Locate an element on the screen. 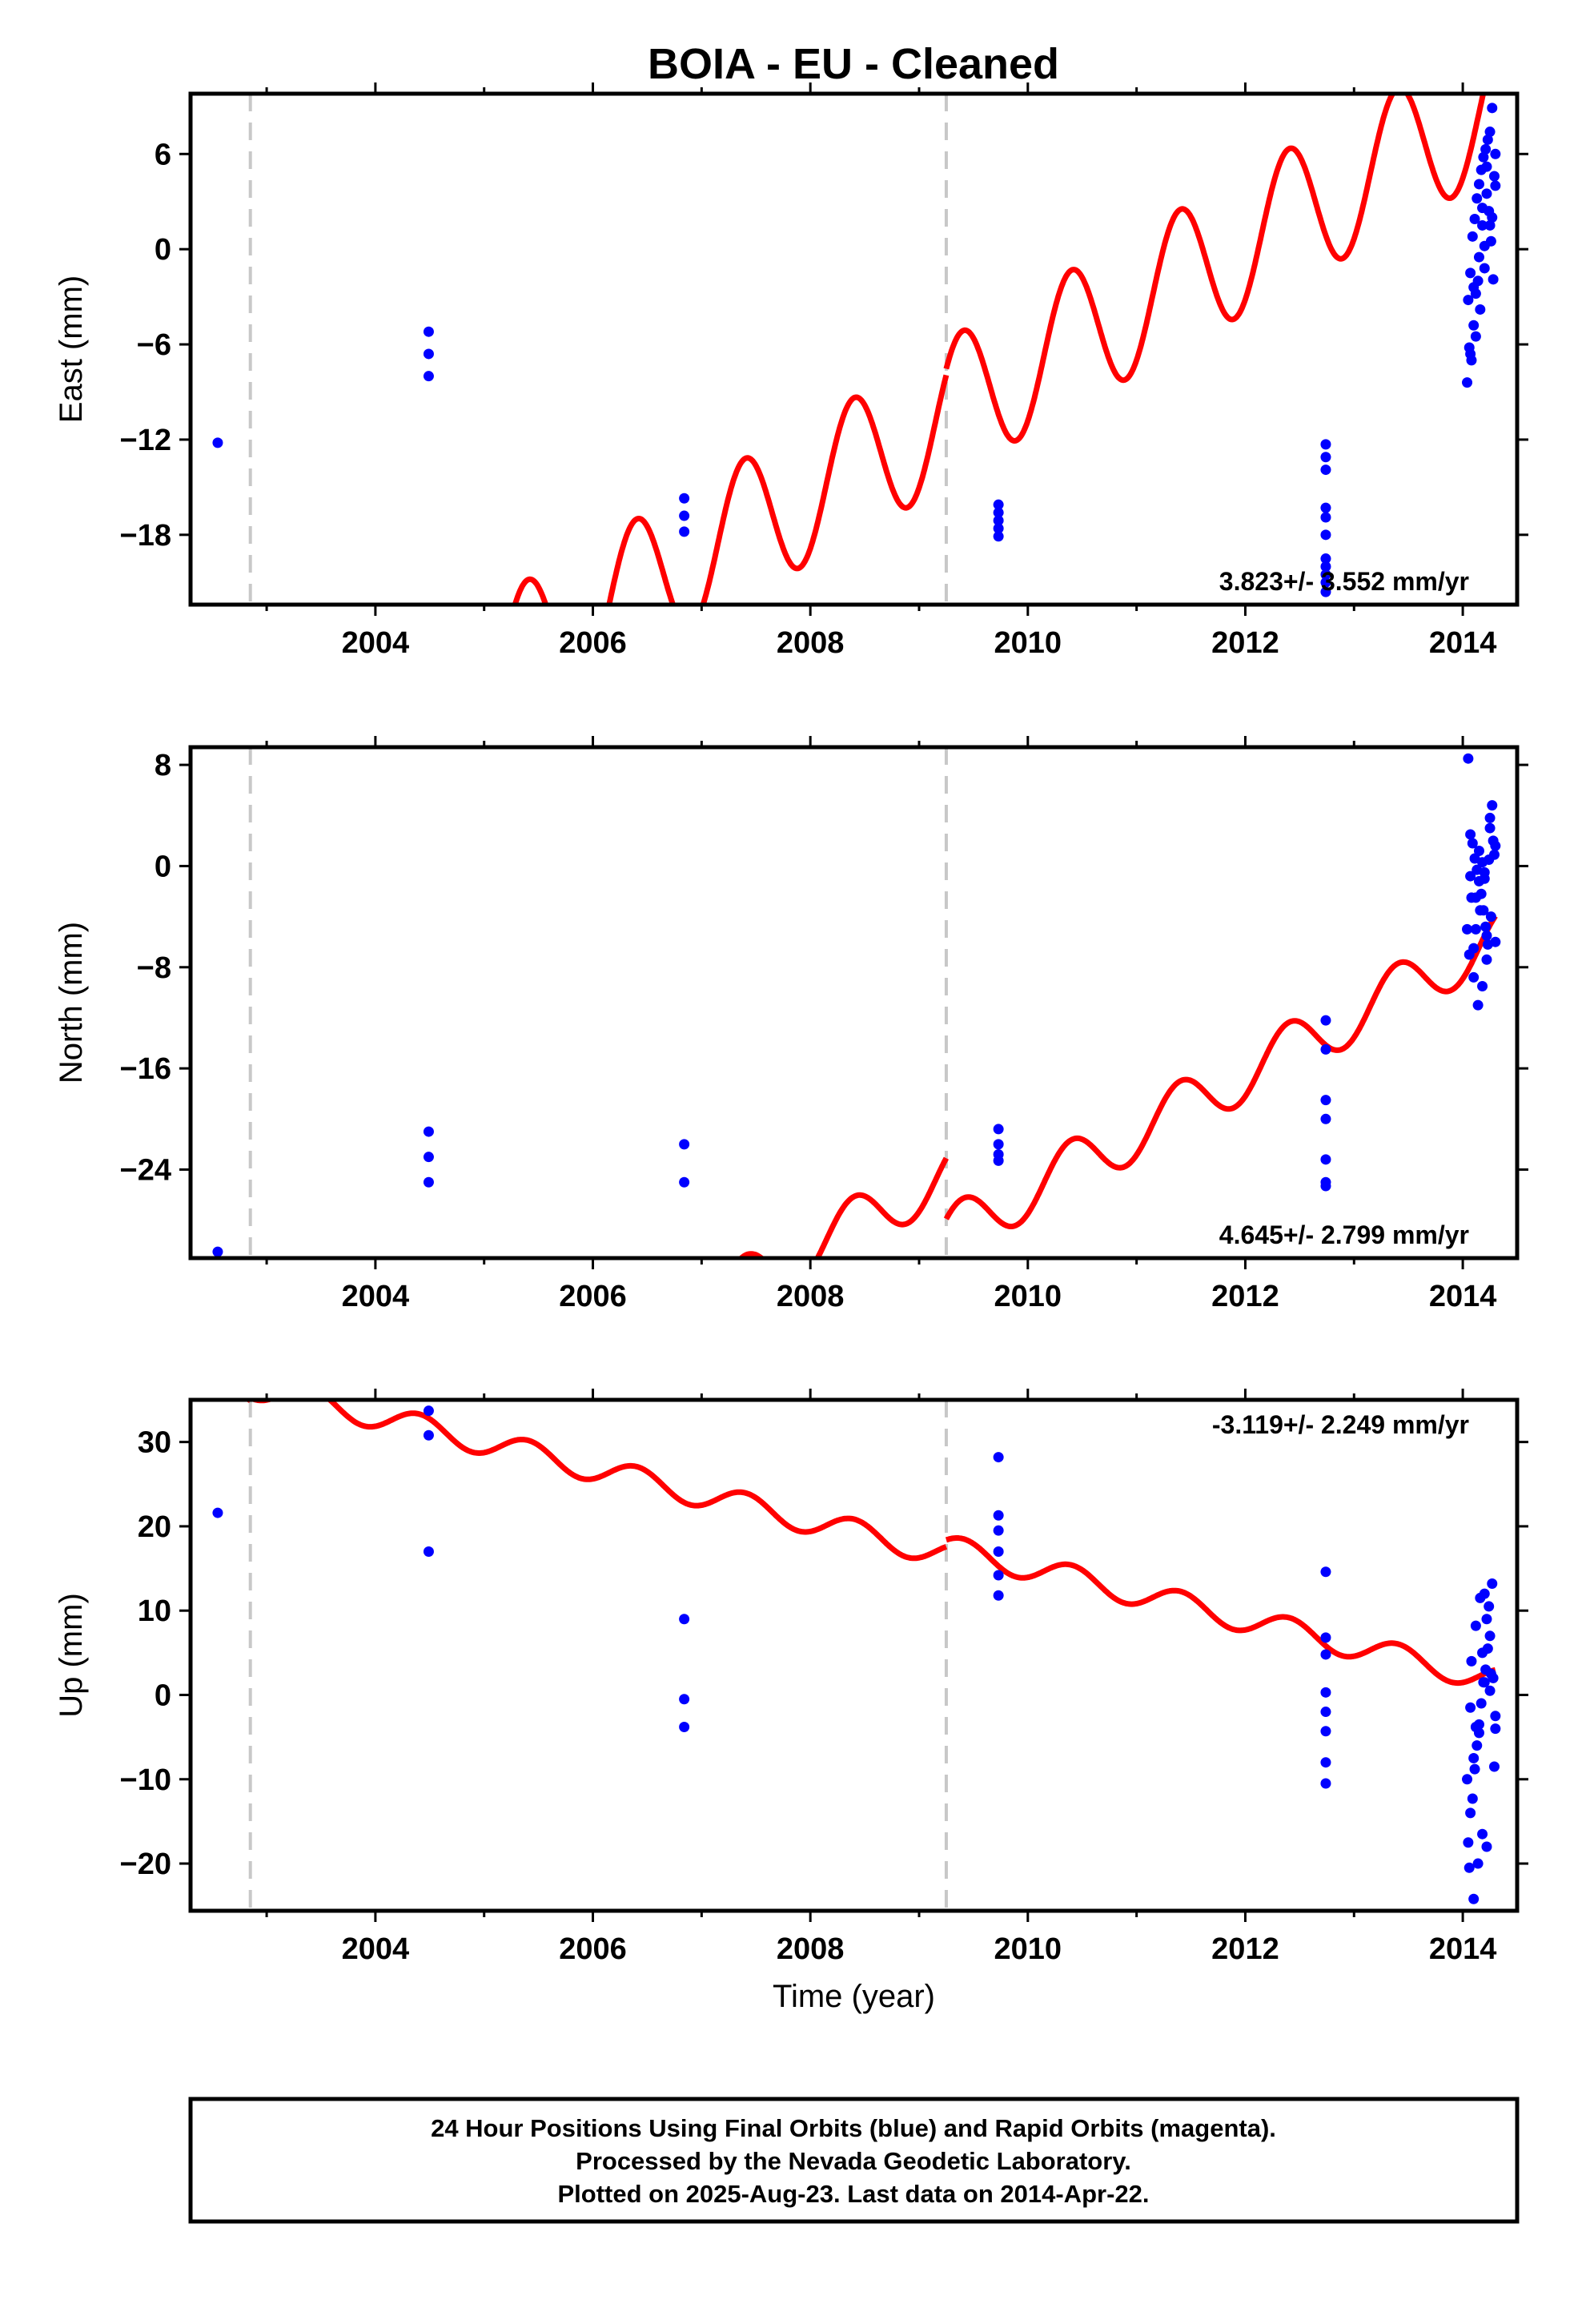  y-axis-label: Up (mm) is located at coordinates (71, 1655).